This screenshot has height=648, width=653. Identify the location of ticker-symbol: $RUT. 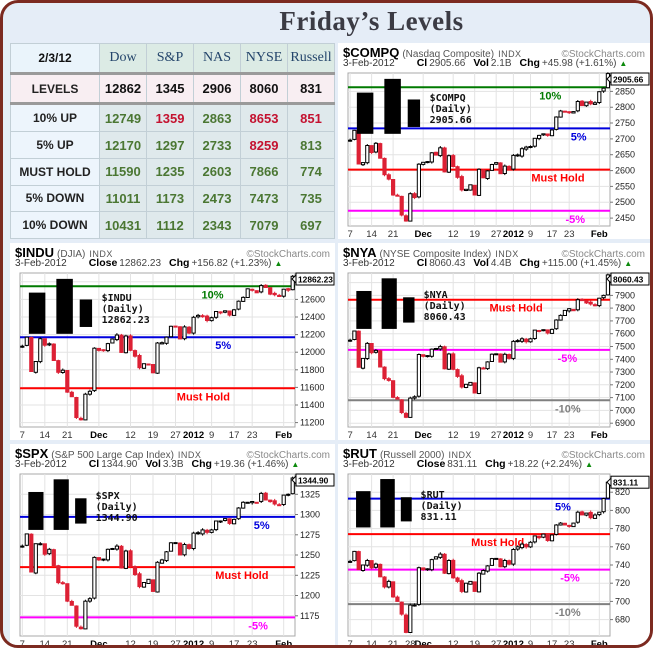
(360, 453).